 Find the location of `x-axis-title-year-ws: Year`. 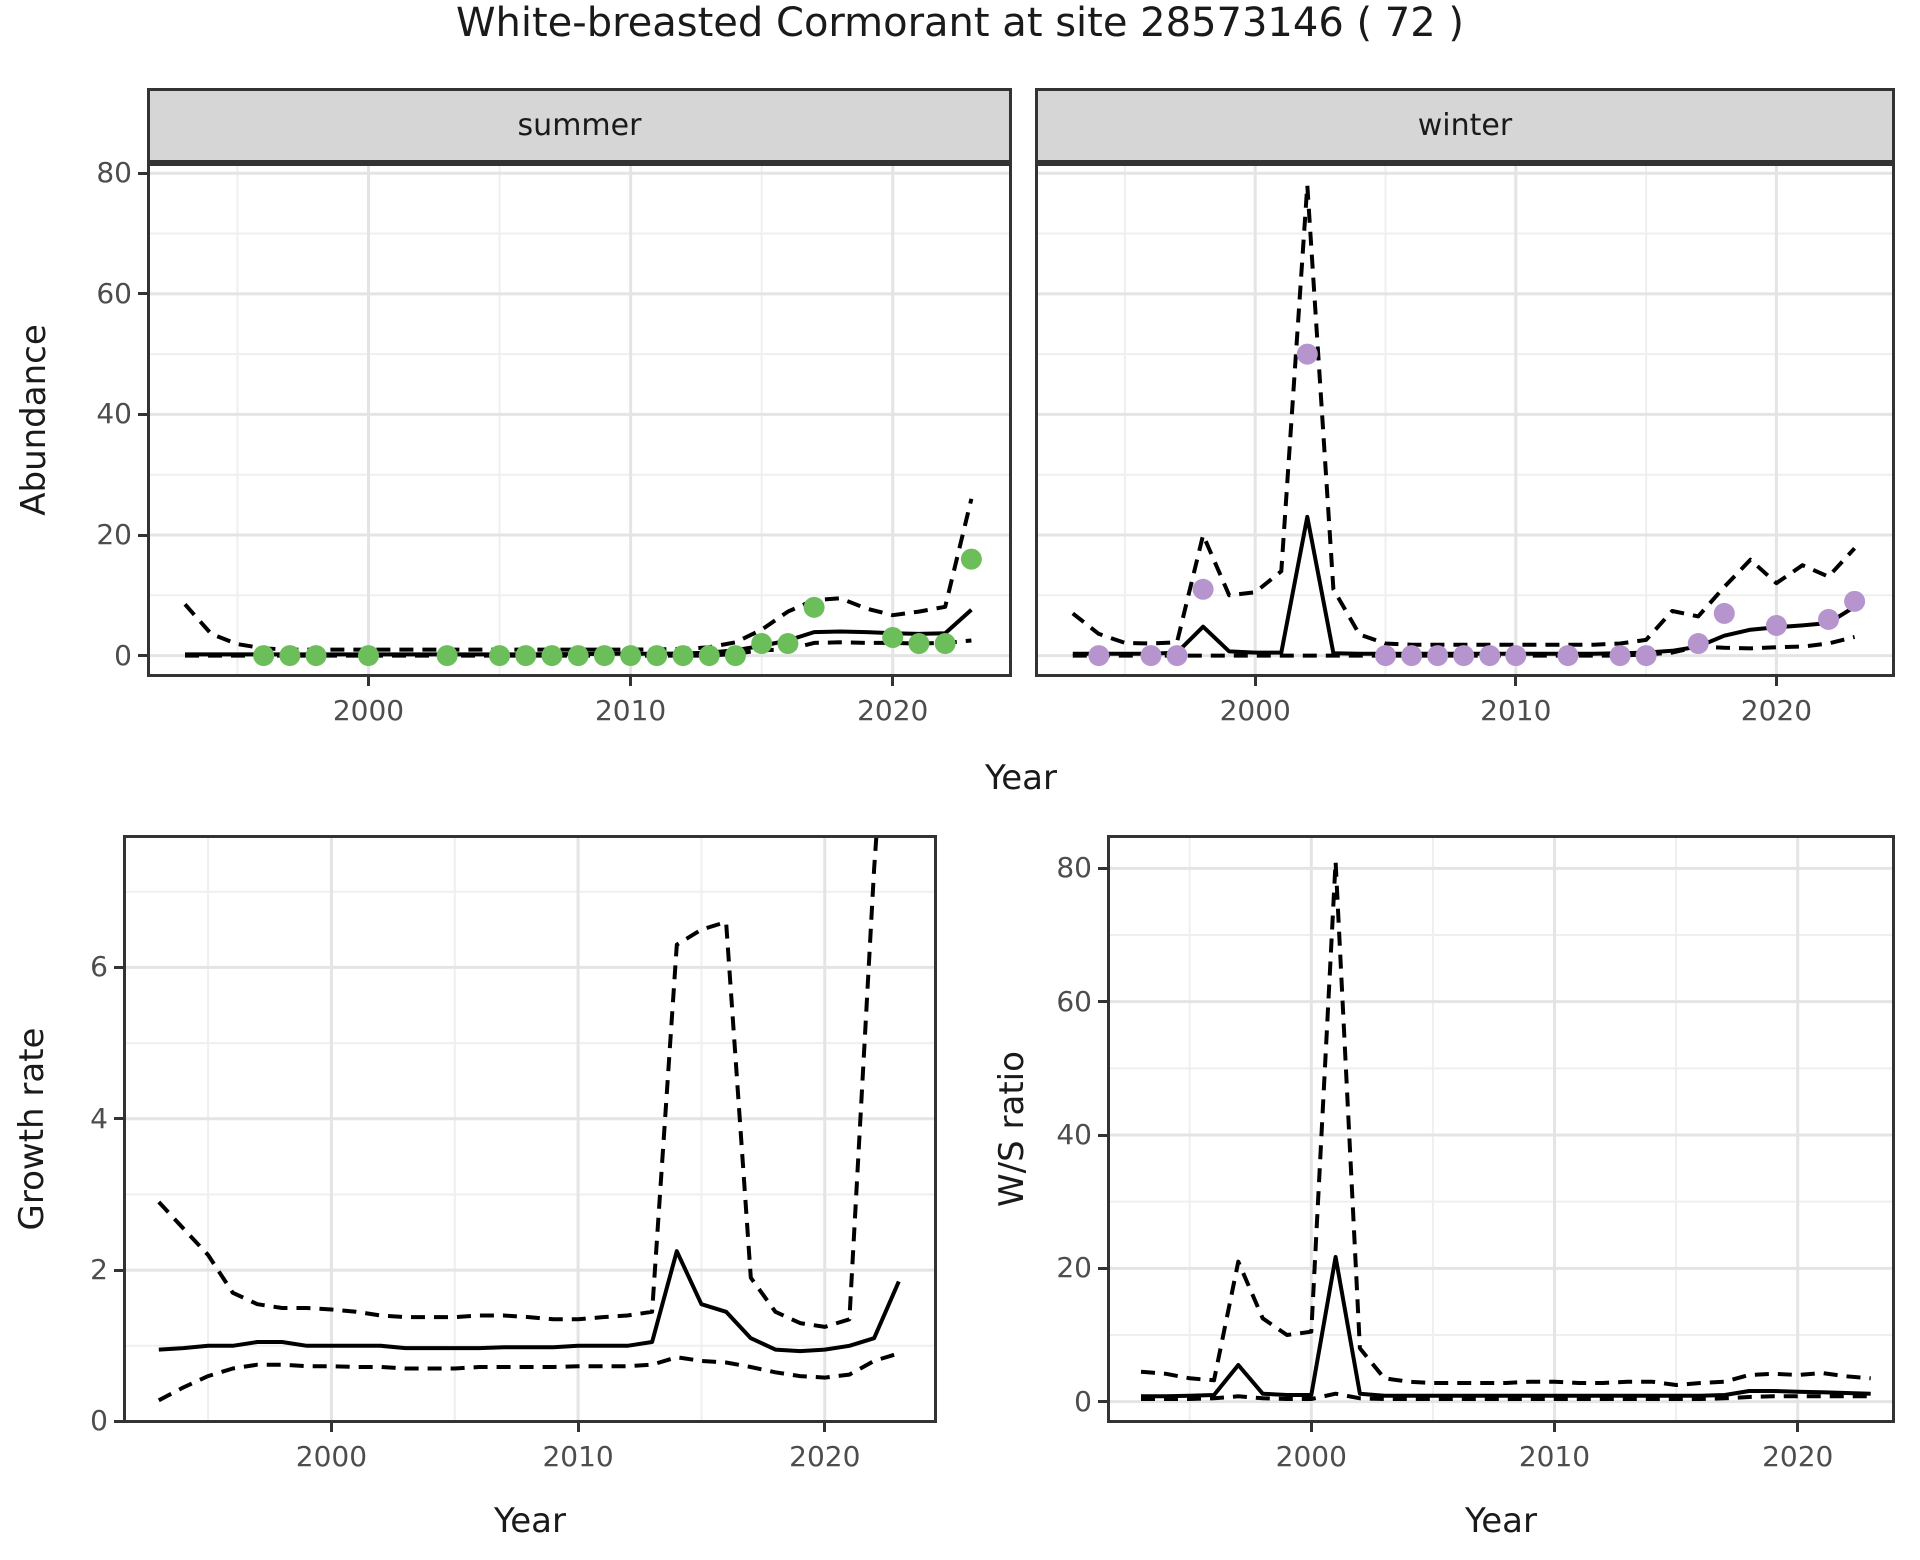

x-axis-title-year-ws: Year is located at coordinates (1501, 1521).